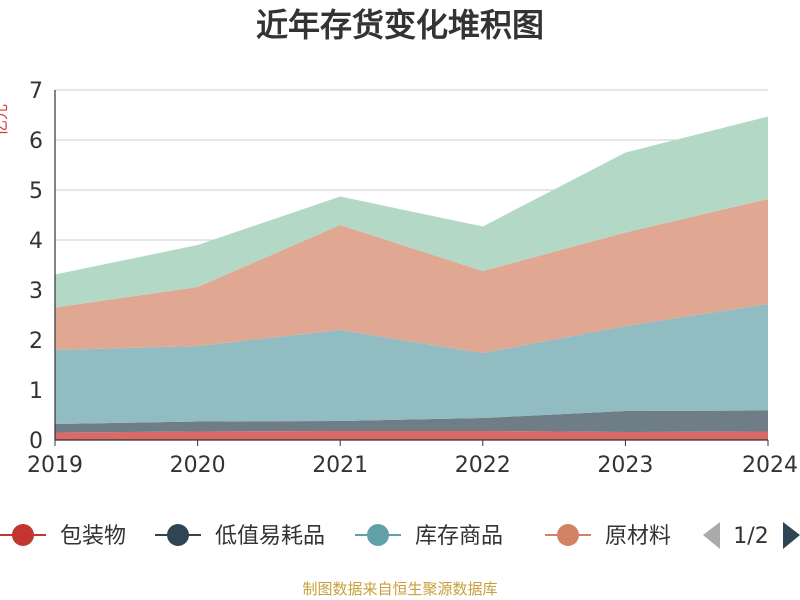  Describe the element at coordinates (36, 391) in the screenshot. I see `y-tick-label: 1` at that location.